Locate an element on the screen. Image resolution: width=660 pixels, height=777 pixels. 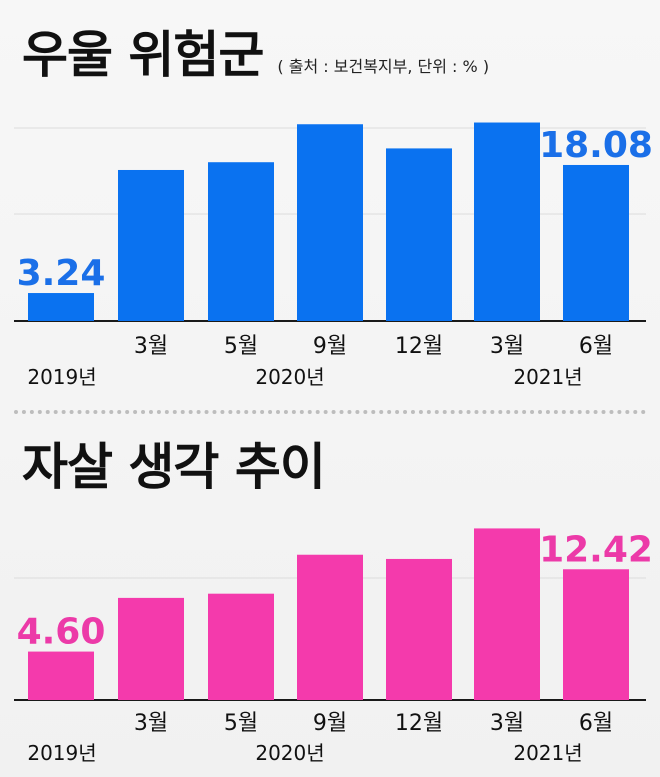
chart-1-title-row: 우울 위험군 ( 출처 : 보건복지부, 단위 : % ) is located at coordinates (255, 55).